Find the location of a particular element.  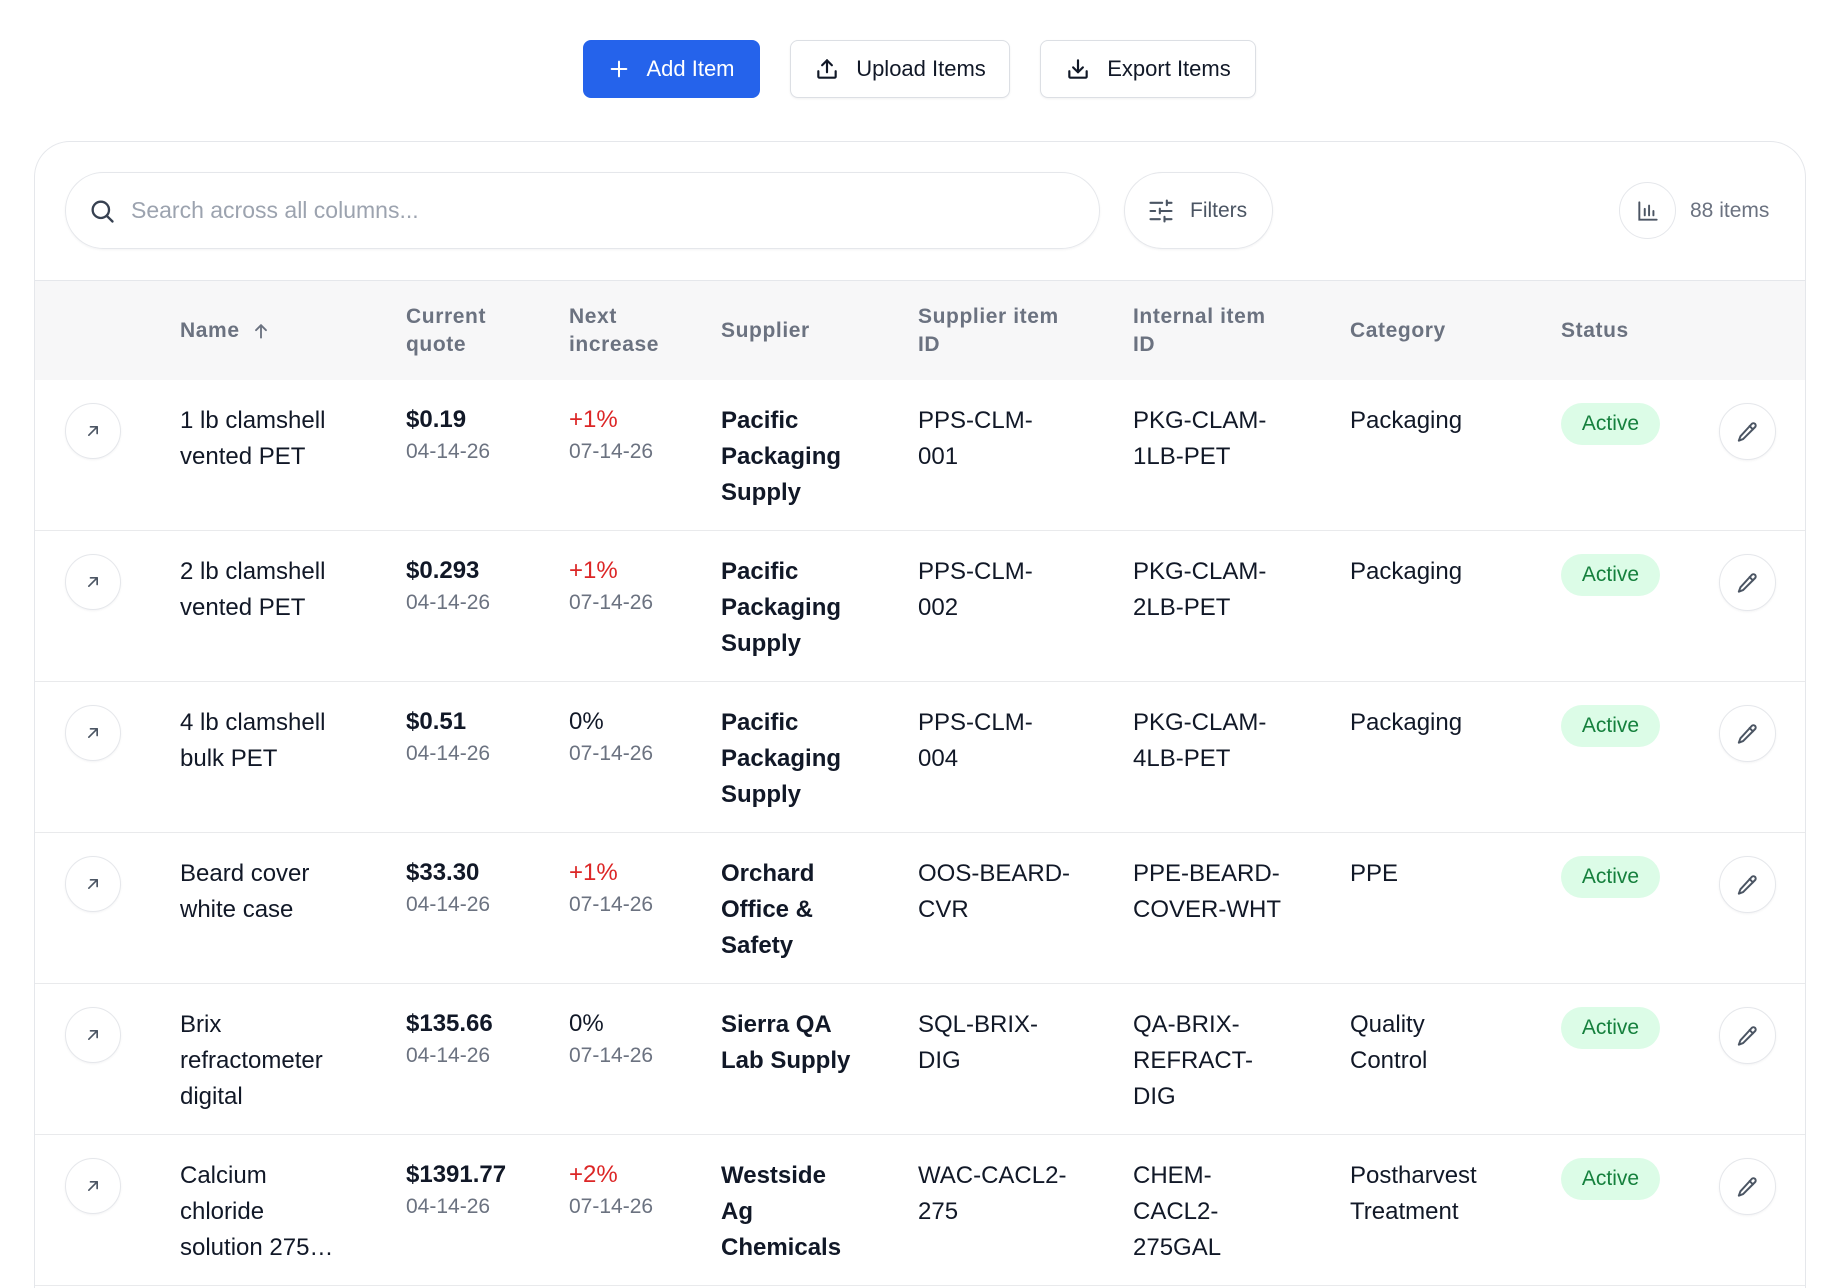

supplier-item-id: PPS-CLM-004 is located at coordinates (975, 740).